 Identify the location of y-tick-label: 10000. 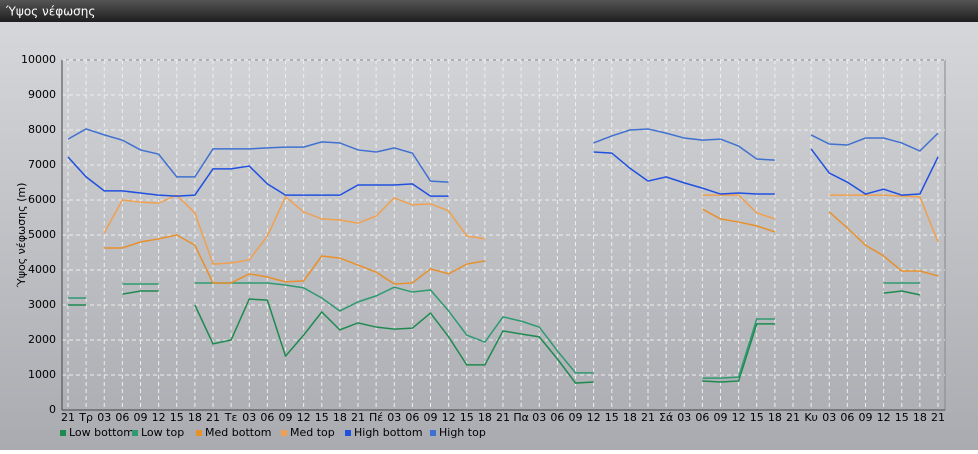
(38, 59).